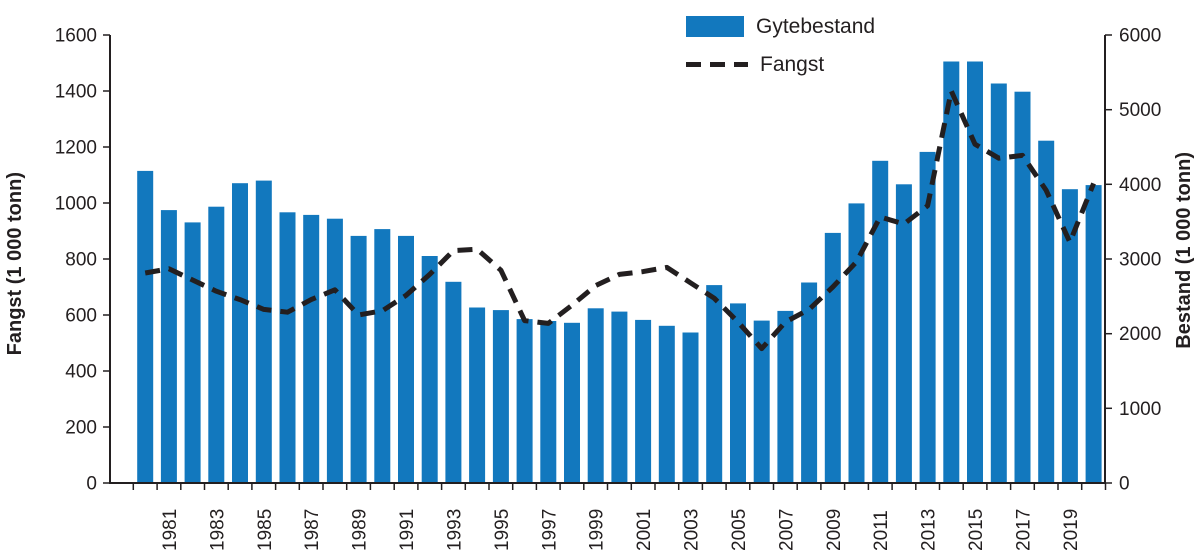 The image size is (1200, 558). Describe the element at coordinates (1124, 484) in the screenshot. I see `right-tick-label: 0` at that location.